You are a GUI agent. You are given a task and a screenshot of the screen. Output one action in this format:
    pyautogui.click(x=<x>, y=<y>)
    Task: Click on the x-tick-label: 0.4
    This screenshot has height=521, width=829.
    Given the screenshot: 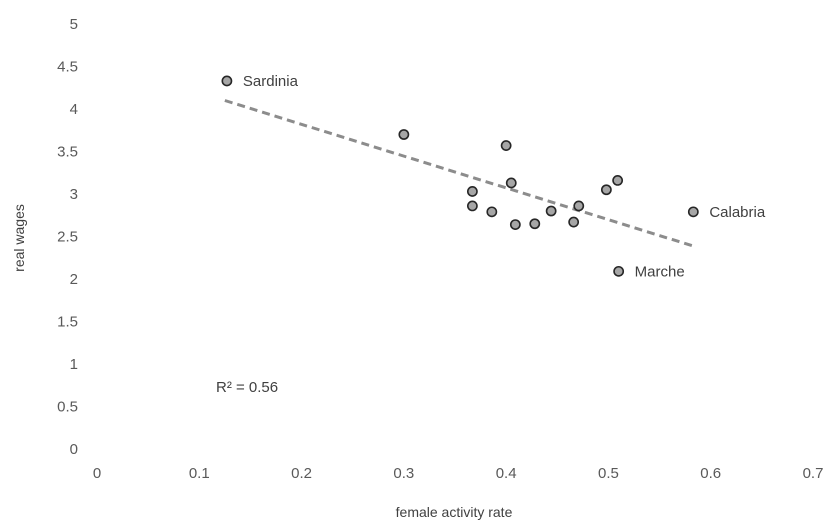 What is the action you would take?
    pyautogui.click(x=506, y=473)
    